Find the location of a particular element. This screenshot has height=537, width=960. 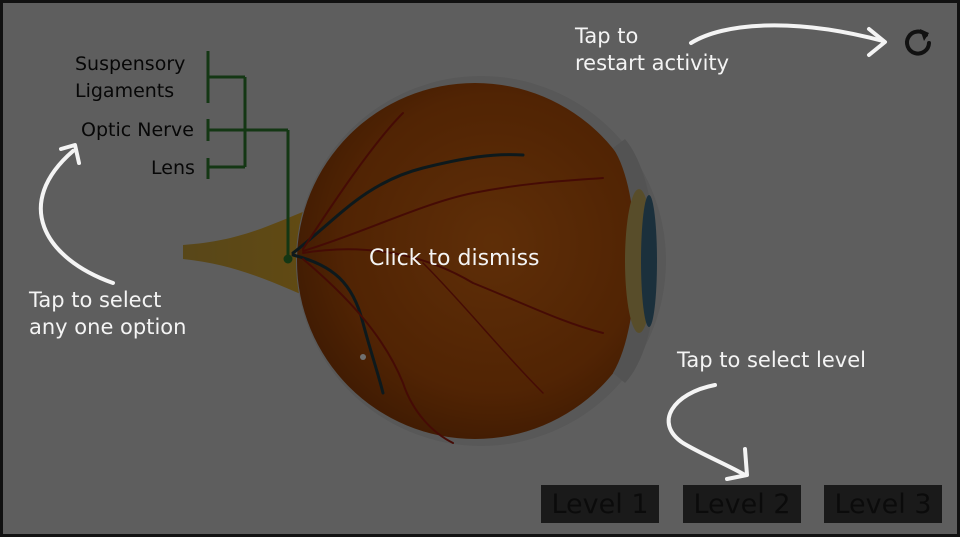

hint-levels-text: Tap to select level is located at coordinates (771, 360).